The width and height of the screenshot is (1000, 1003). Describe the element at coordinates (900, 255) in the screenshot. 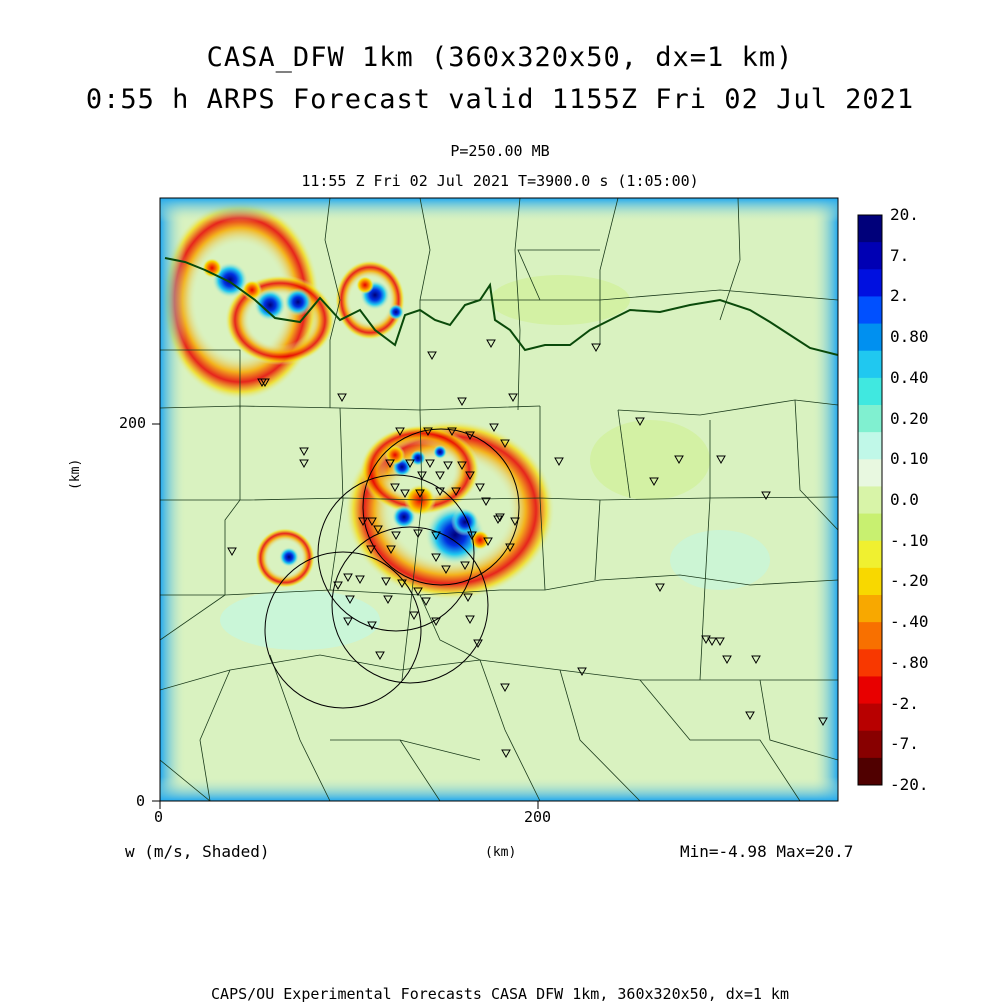

I see `colorbar-tick-label: 7.` at that location.